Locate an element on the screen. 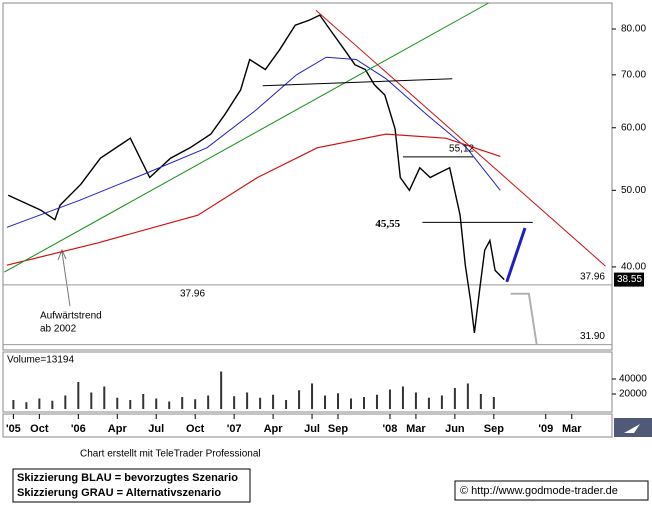 Image resolution: width=652 pixels, height=513 pixels. legend-line: Skizzierung BLAU = bevorzugtes Szenario is located at coordinates (127, 478).